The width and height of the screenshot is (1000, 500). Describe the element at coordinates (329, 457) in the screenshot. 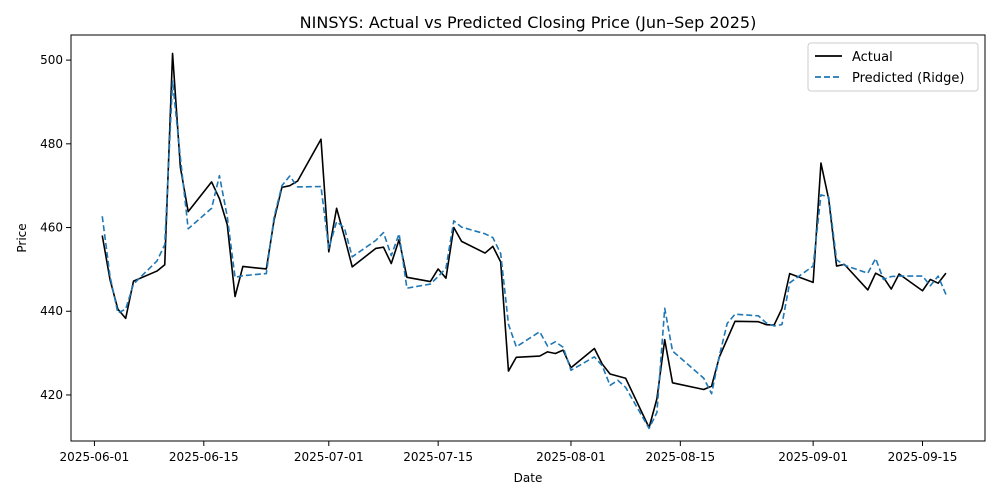

I see `x-tick-label: 2025-07-01` at that location.